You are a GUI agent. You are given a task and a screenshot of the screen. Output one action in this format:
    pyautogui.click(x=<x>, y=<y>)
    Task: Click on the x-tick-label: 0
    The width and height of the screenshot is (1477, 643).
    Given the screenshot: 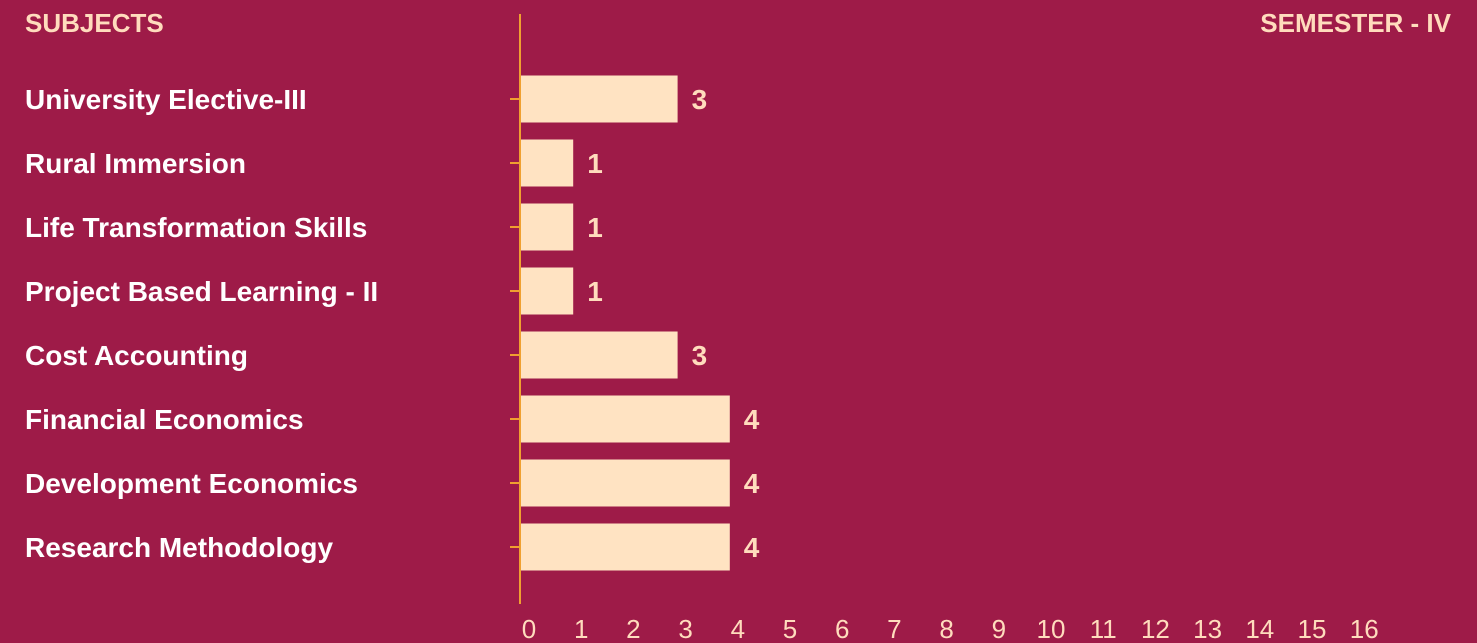 What is the action you would take?
    pyautogui.click(x=529, y=628)
    